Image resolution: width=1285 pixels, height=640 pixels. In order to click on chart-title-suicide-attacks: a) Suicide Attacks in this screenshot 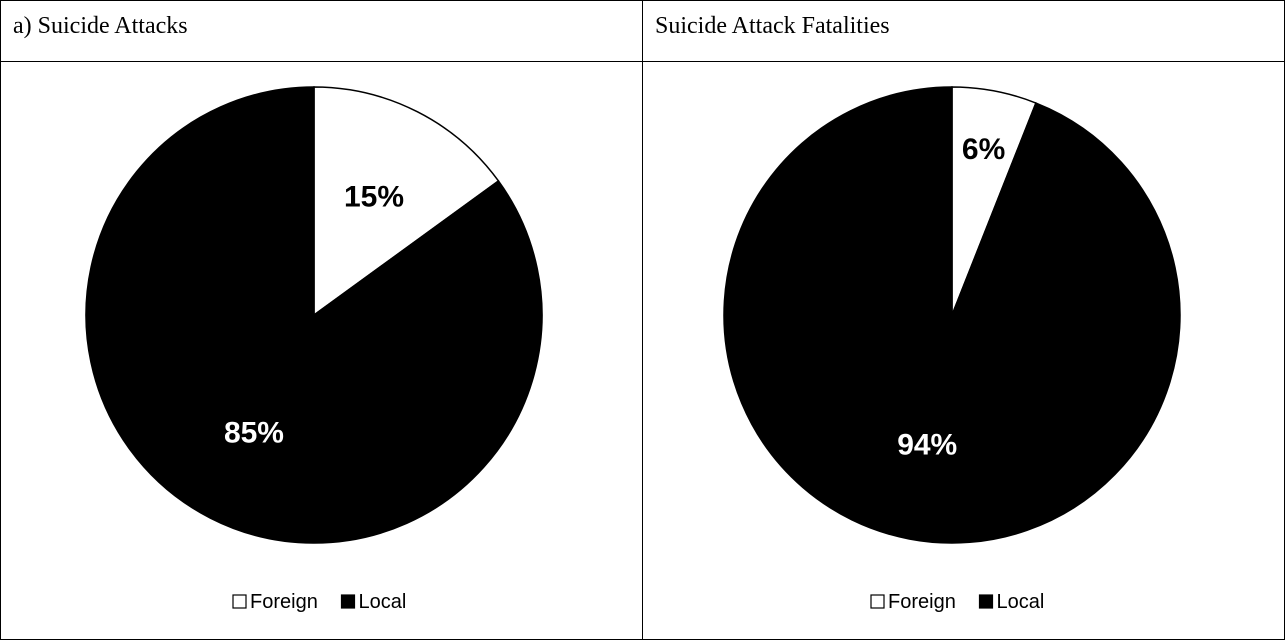, I will do `click(100, 26)`.